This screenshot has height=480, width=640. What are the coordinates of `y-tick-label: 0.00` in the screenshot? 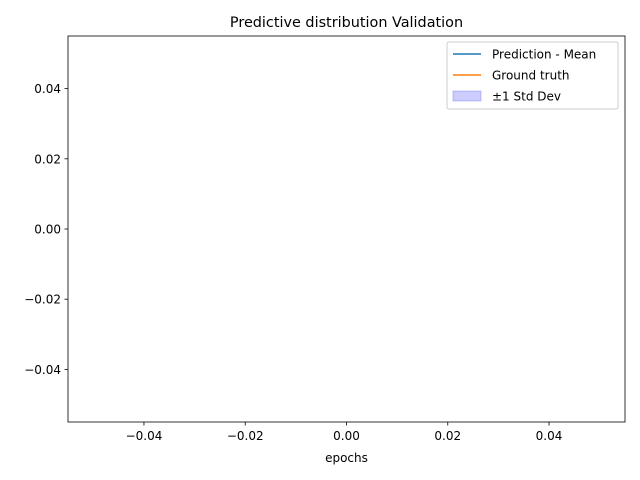 It's located at (47, 230).